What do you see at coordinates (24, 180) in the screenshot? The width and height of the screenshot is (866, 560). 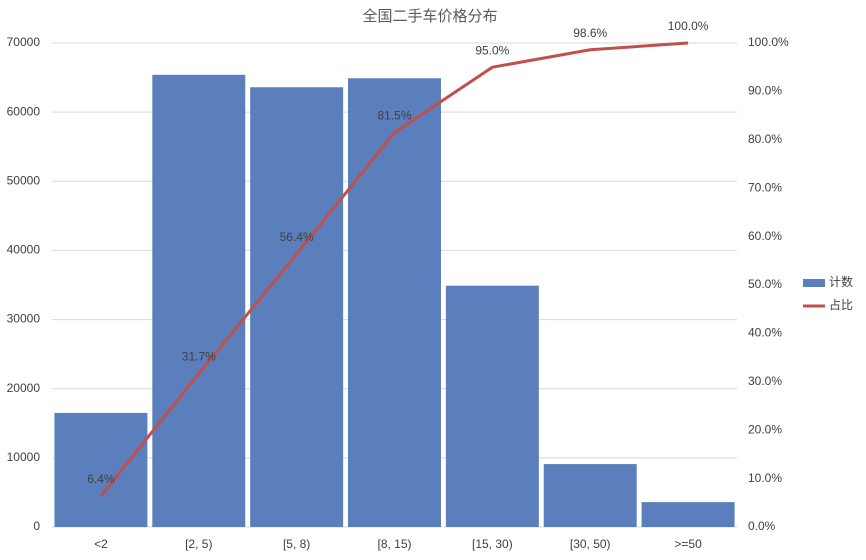 I see `y-tick-label: 50000` at bounding box center [24, 180].